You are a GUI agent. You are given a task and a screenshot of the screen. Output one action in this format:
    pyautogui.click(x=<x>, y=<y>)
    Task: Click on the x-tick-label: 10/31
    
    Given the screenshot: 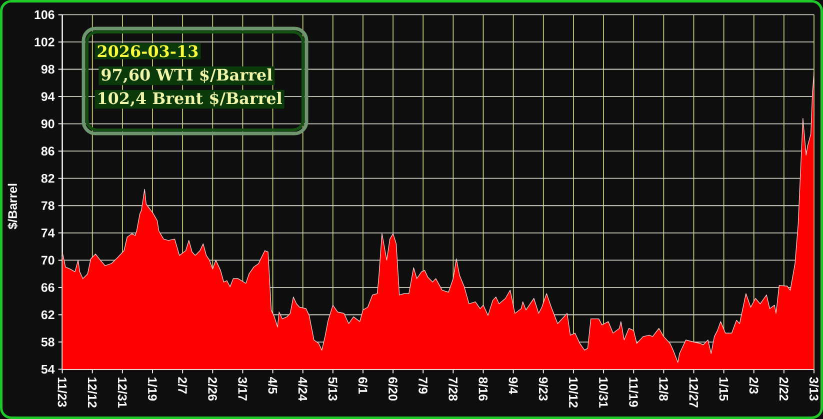 What is the action you would take?
    pyautogui.click(x=603, y=393)
    